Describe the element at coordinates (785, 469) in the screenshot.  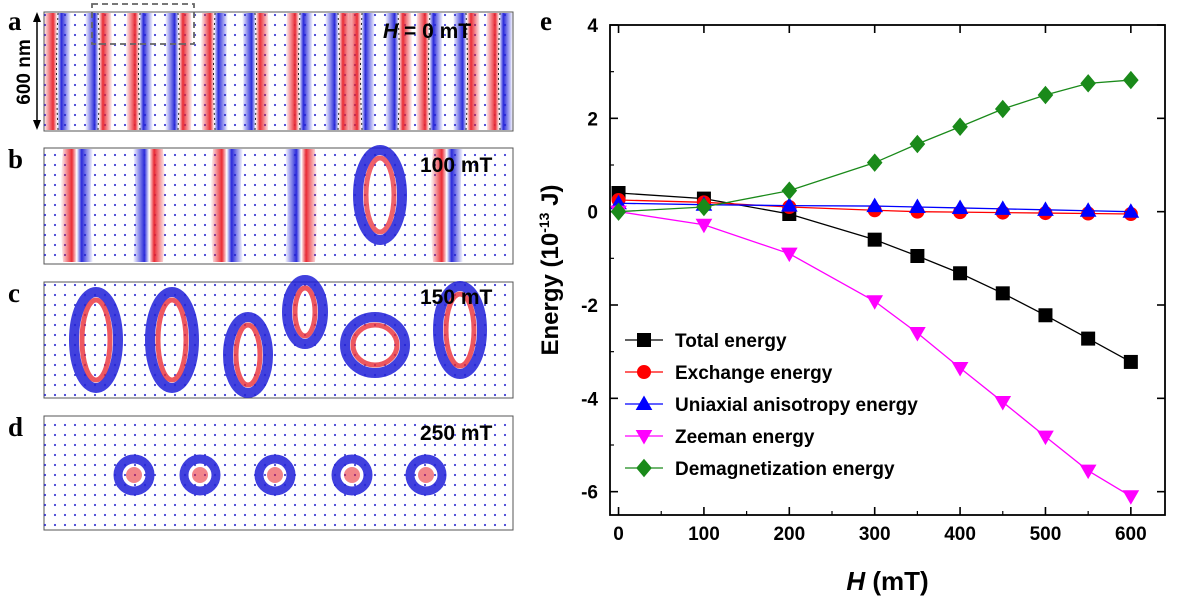
I see `legend-label: Demagnetization energy` at that location.